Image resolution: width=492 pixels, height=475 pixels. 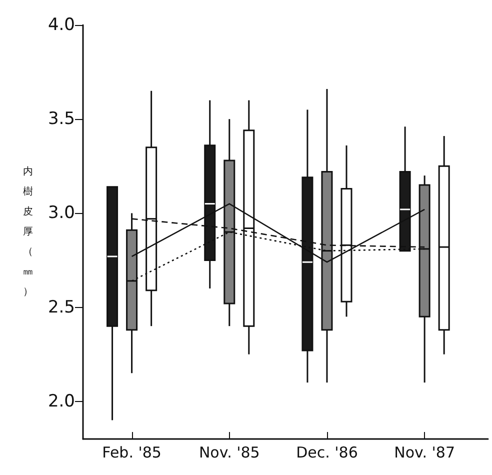 I want to click on y-tick-label: 3.0, so click(x=61, y=213).